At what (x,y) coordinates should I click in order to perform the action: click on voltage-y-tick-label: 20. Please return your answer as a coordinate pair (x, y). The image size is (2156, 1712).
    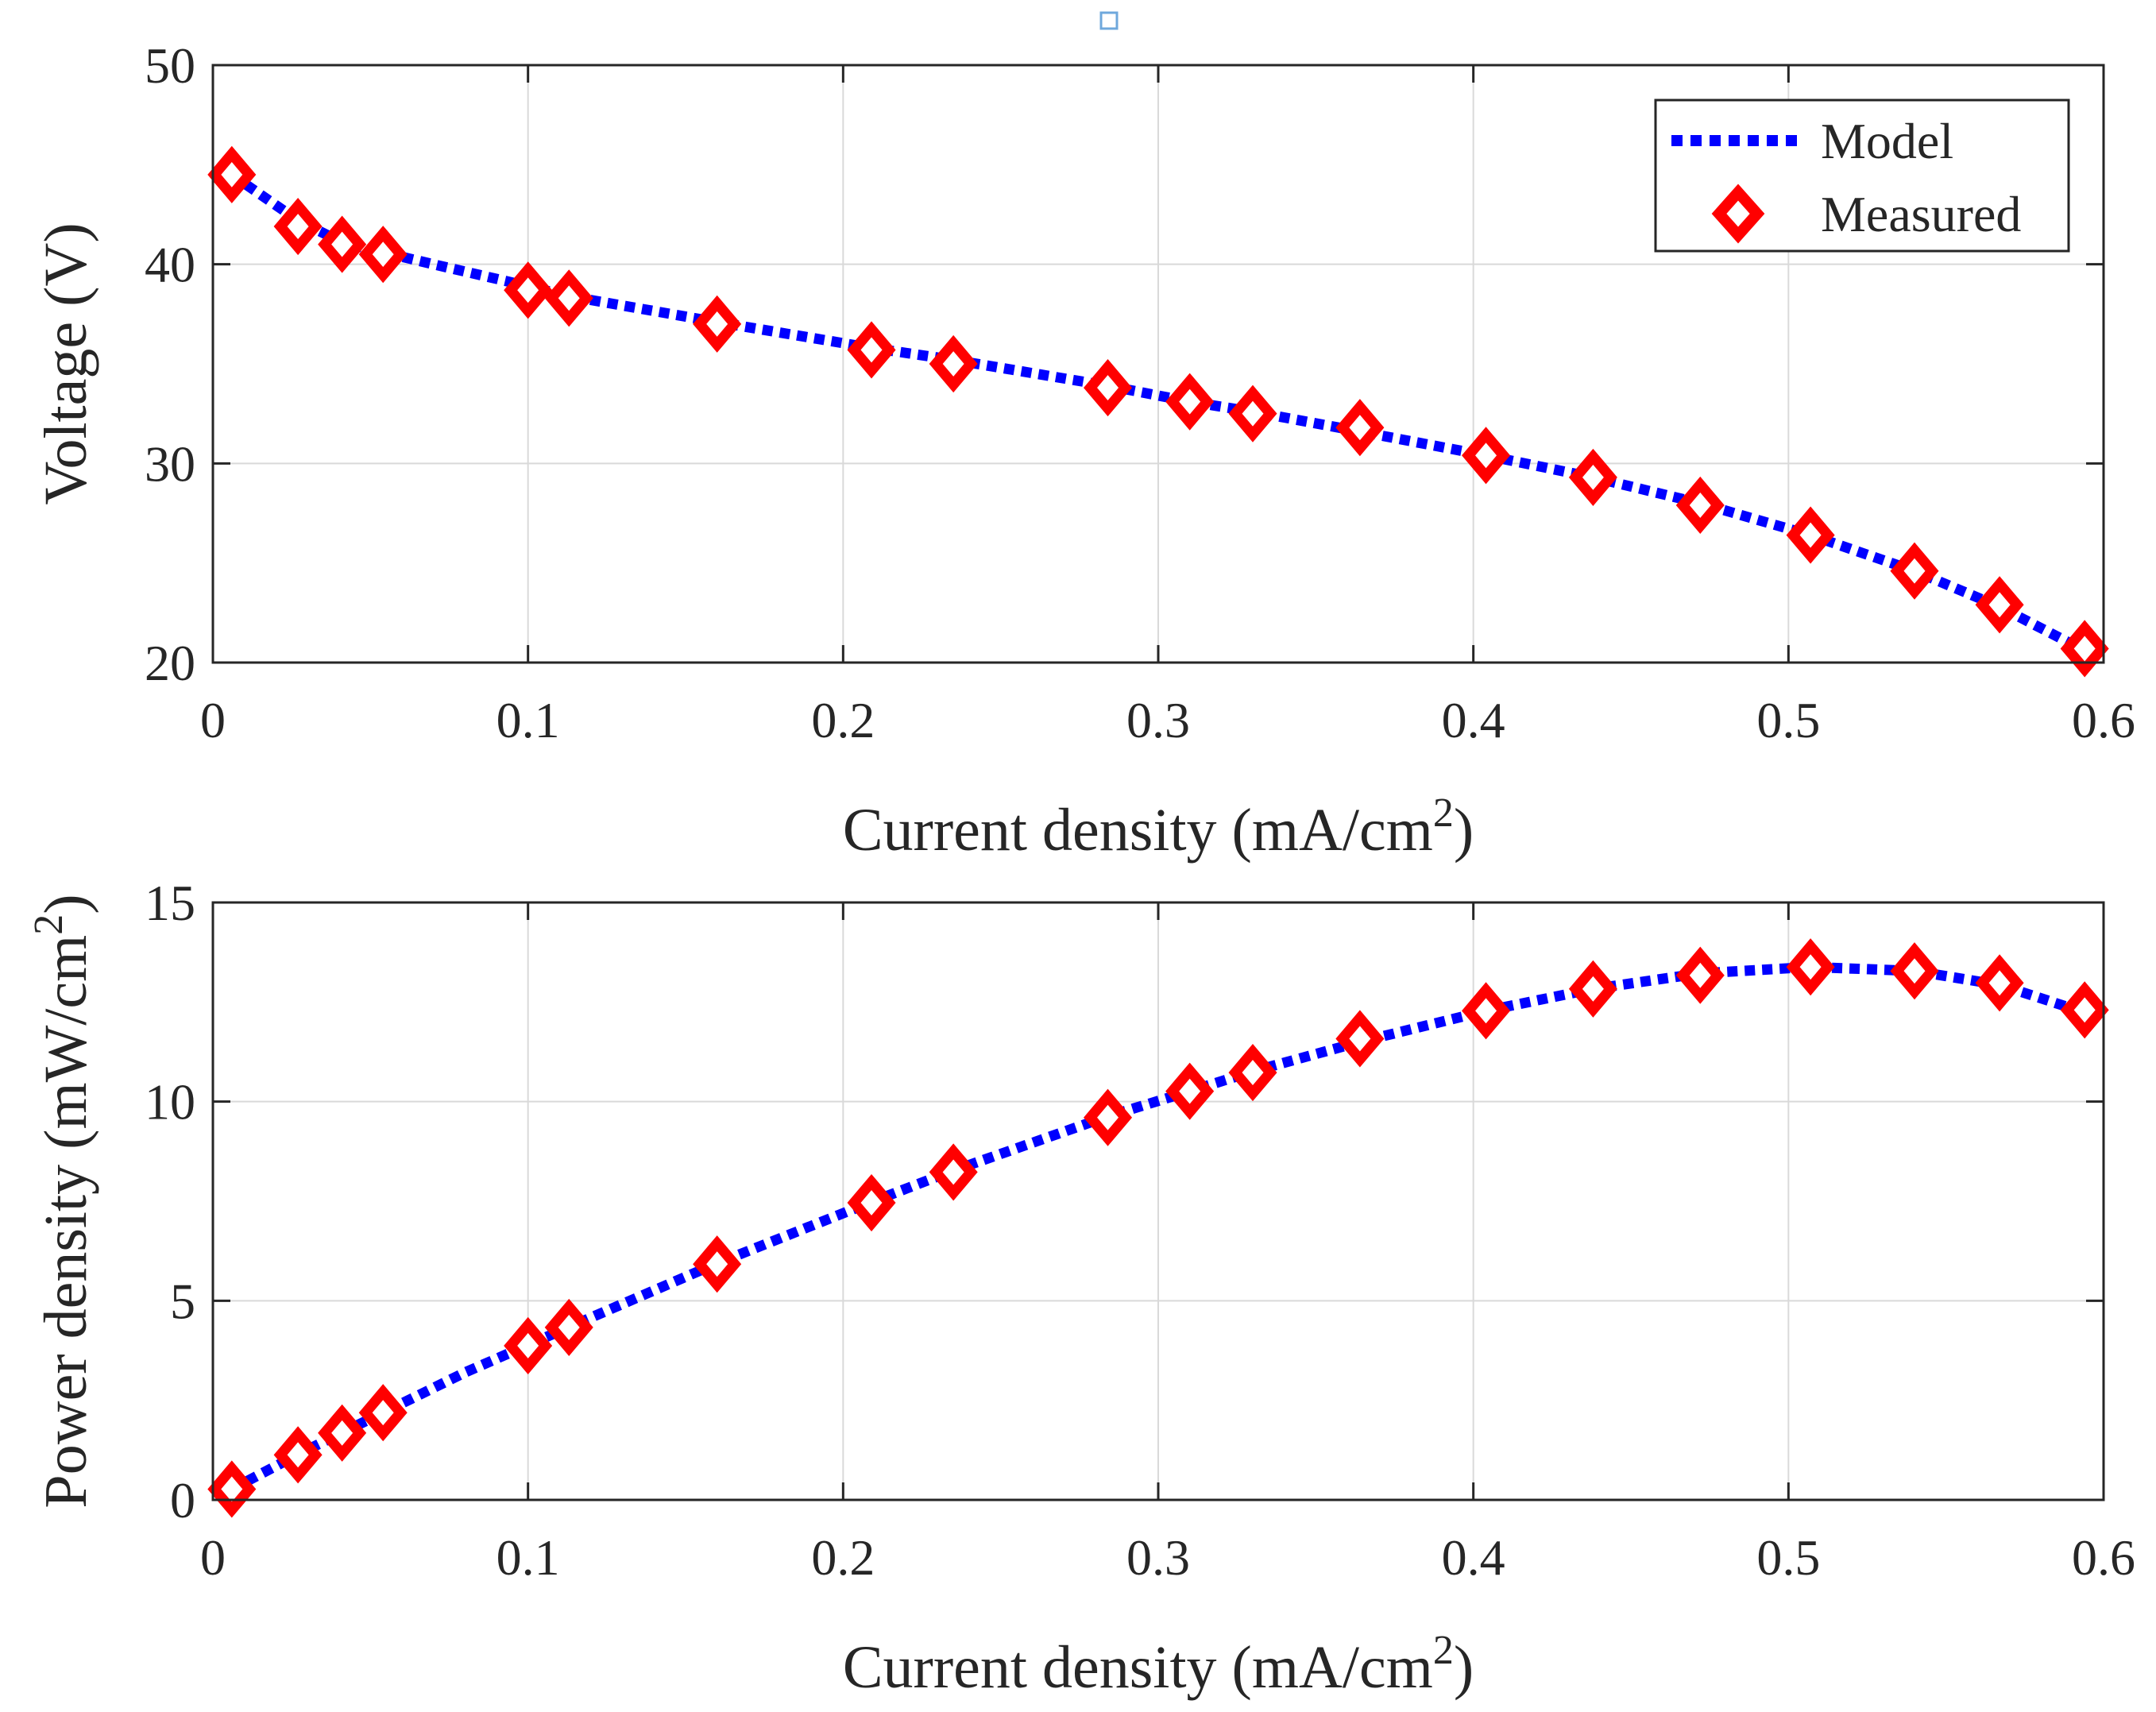
    Looking at the image, I should click on (170, 663).